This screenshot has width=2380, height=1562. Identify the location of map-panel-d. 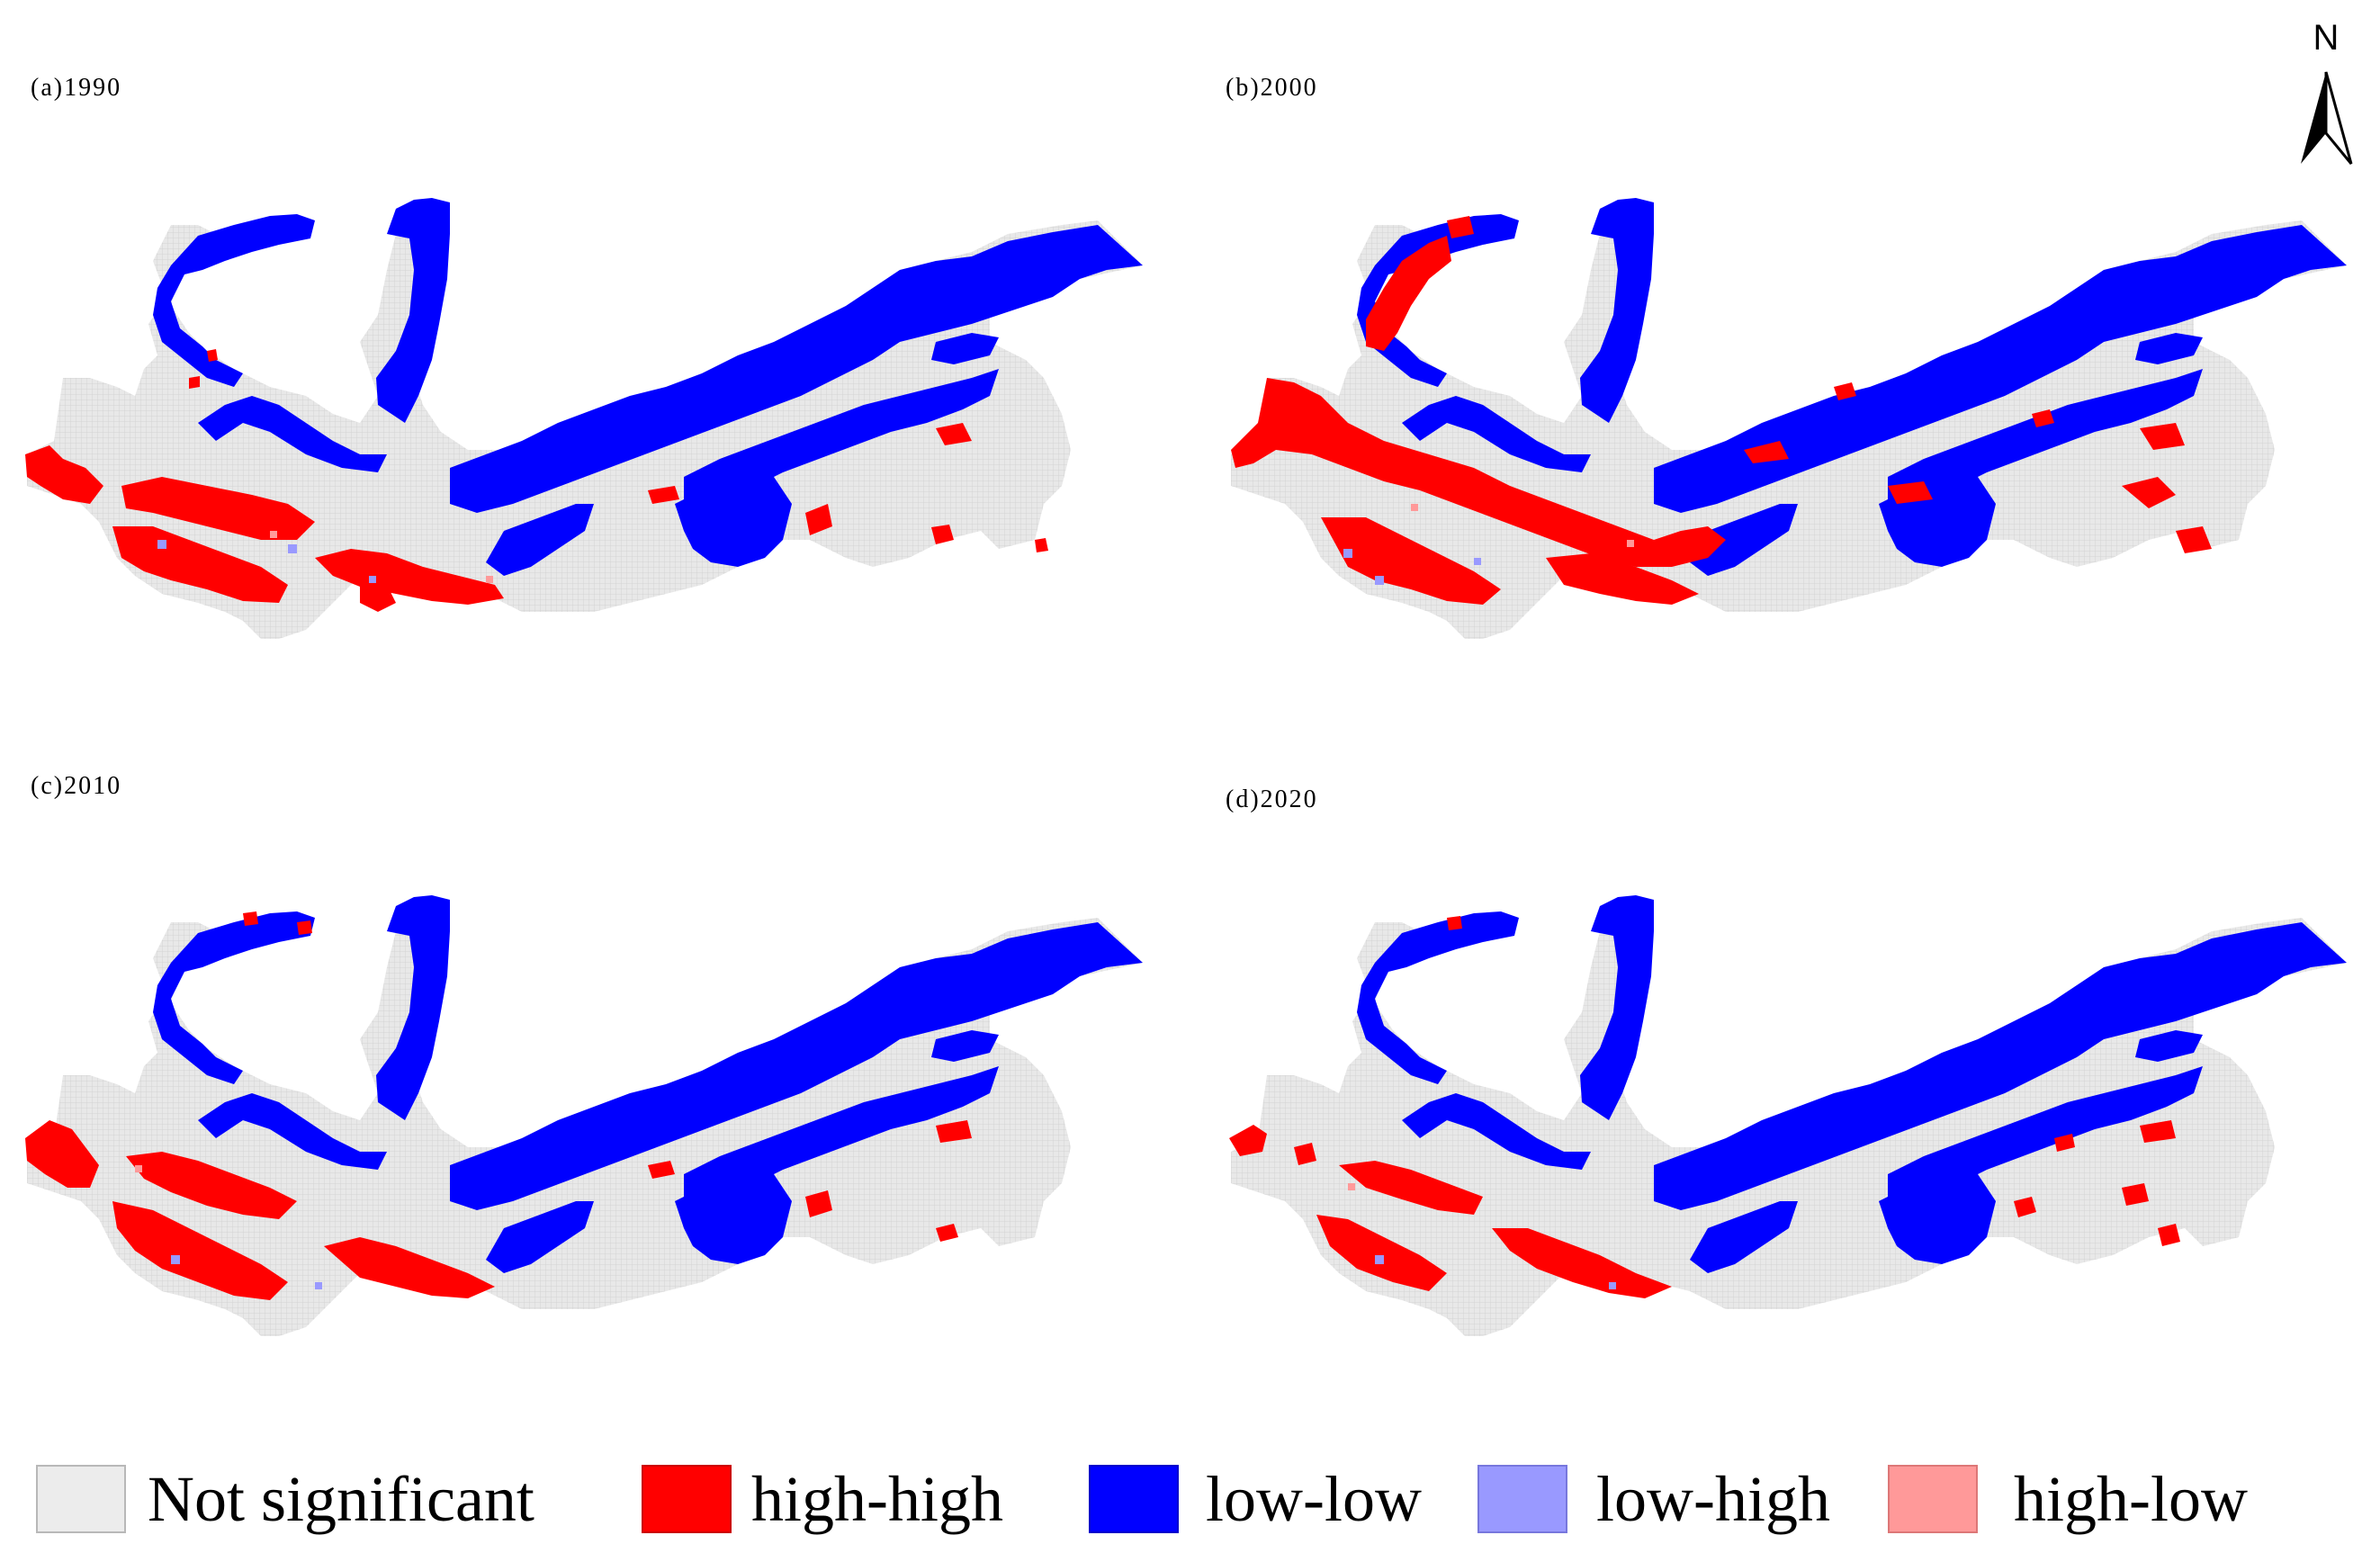
(1788, 1115).